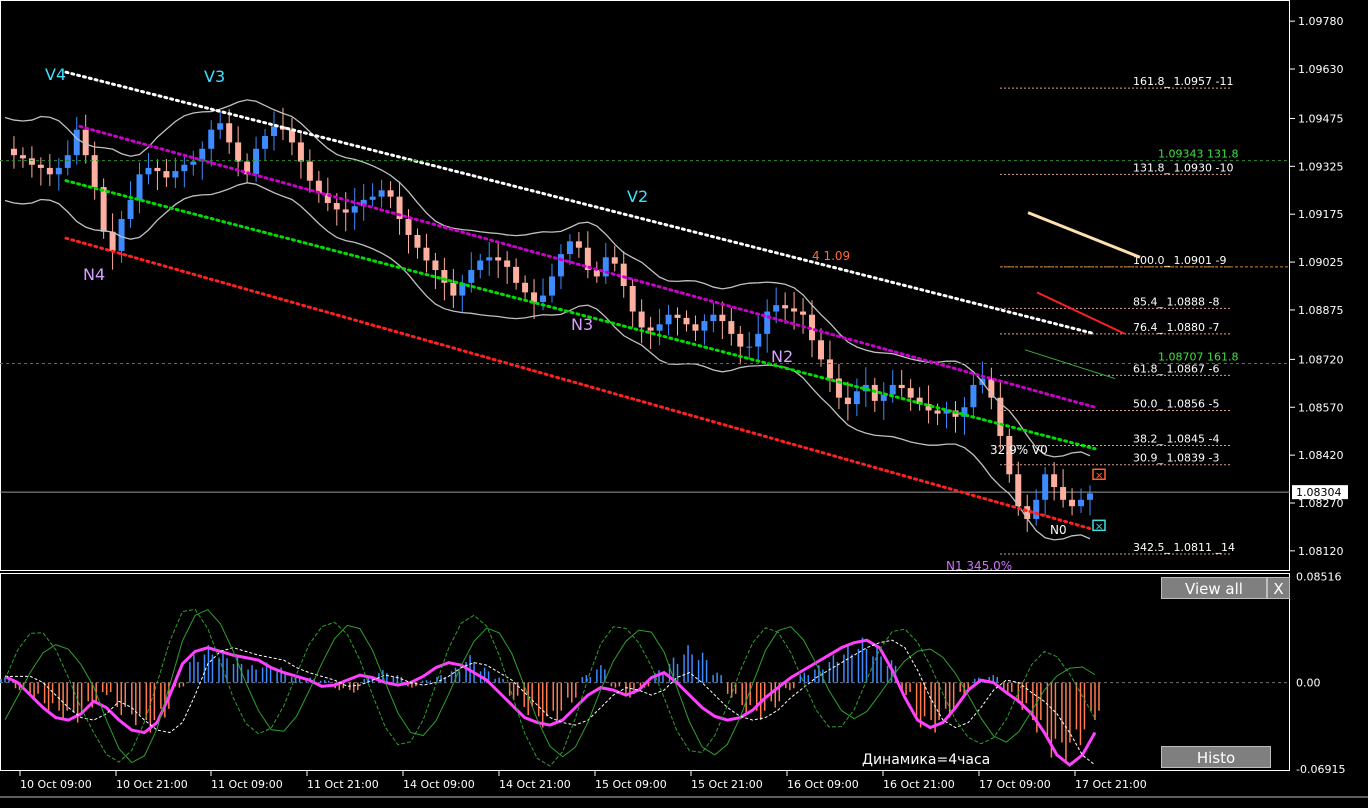 This screenshot has height=808, width=1368. Describe the element at coordinates (926, 760) in the screenshot. I see `dynamics-annotation: Динамика=4часа` at that location.